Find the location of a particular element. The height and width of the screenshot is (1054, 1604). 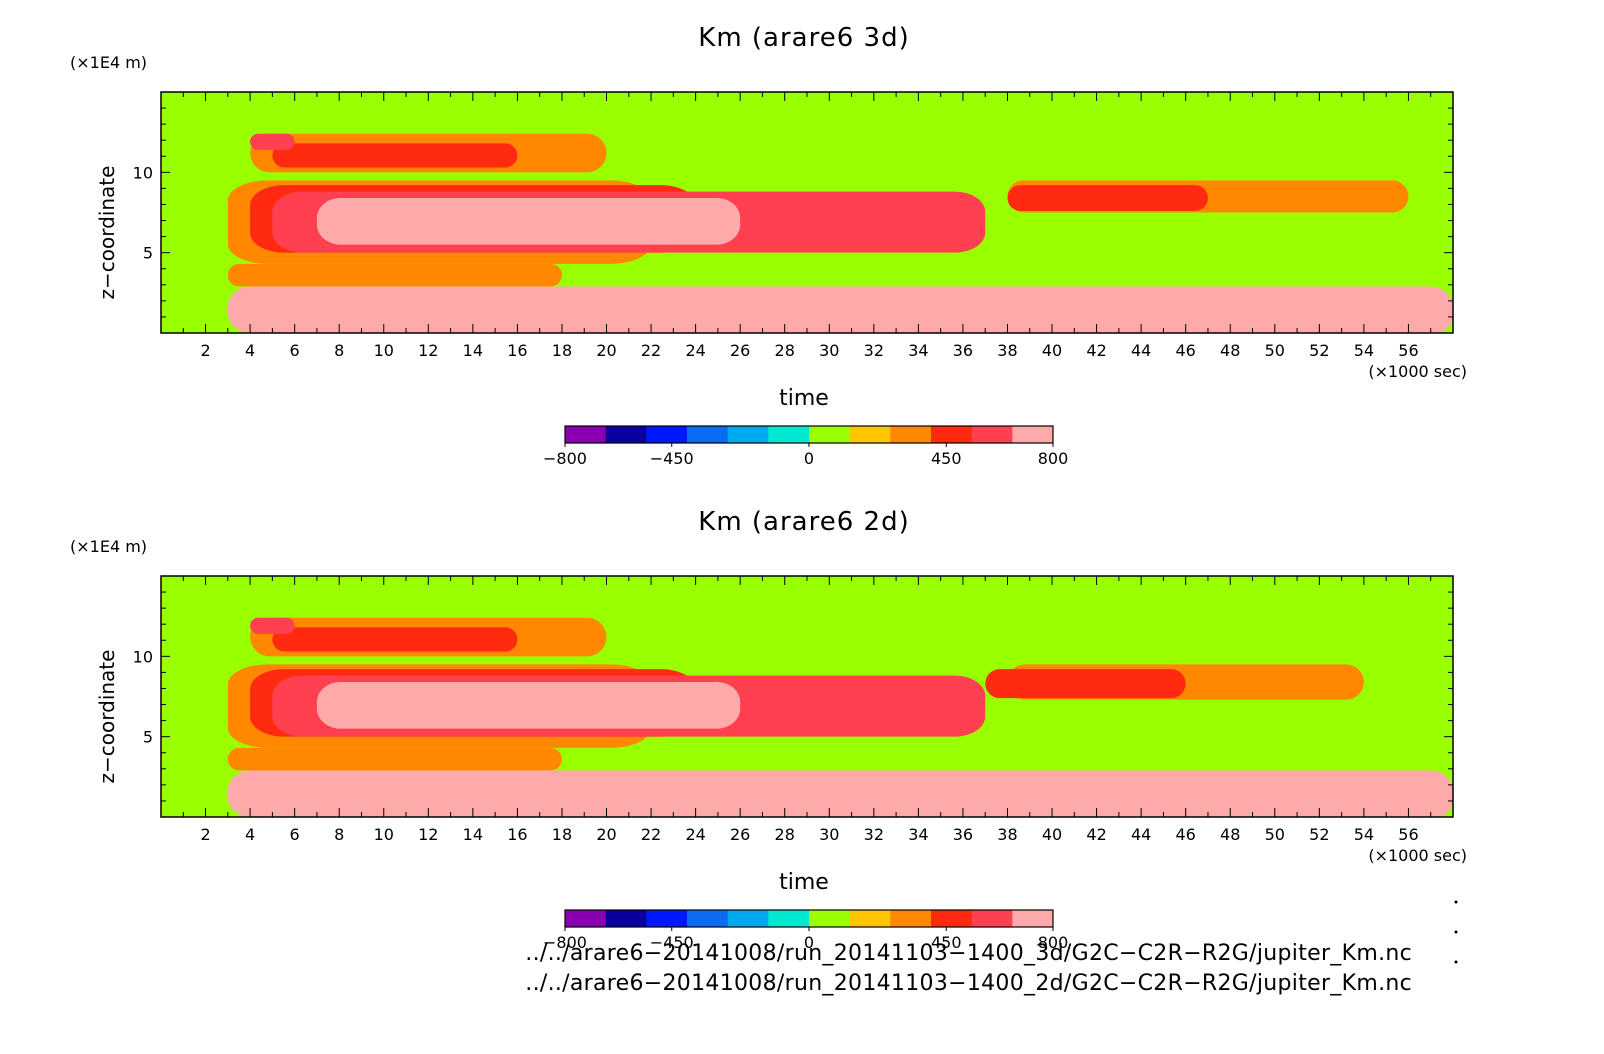

x-tick-label: 22 is located at coordinates (651, 350).